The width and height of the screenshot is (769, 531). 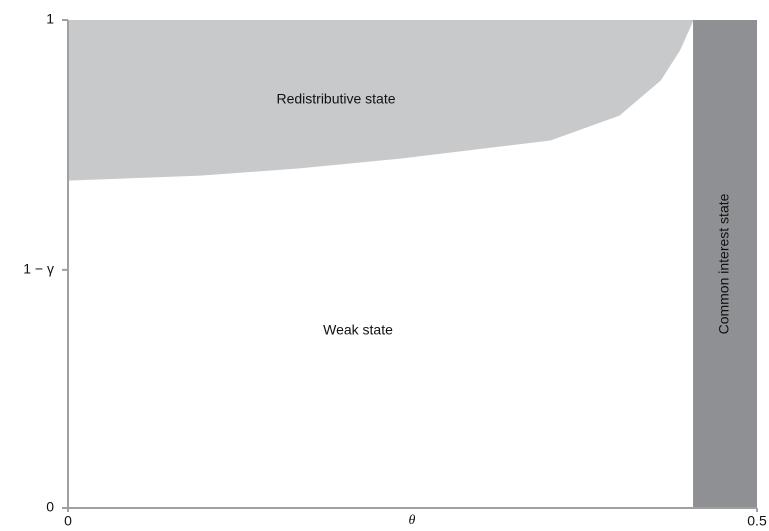 I want to click on region-label: Weak state, so click(x=358, y=330).